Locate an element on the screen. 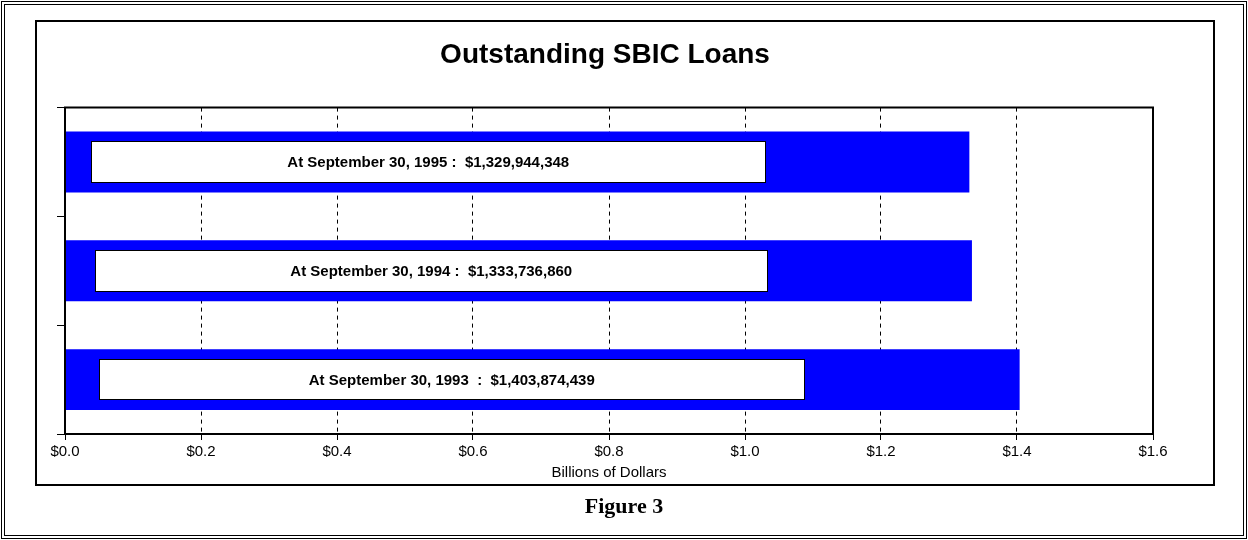 The image size is (1248, 540). data-label: At September 30, 1993 : $1,403,874,439 is located at coordinates (451, 380).